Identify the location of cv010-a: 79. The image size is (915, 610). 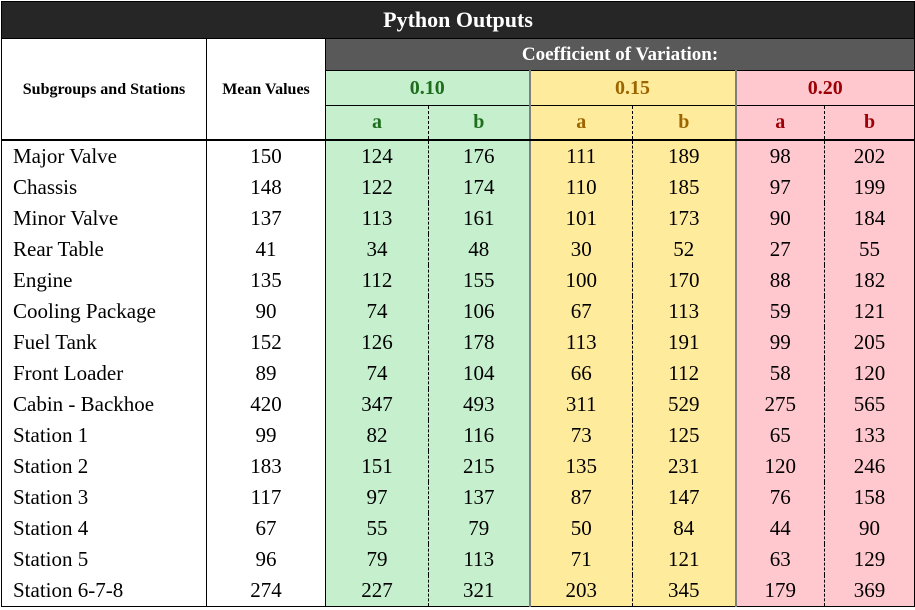
(377, 559).